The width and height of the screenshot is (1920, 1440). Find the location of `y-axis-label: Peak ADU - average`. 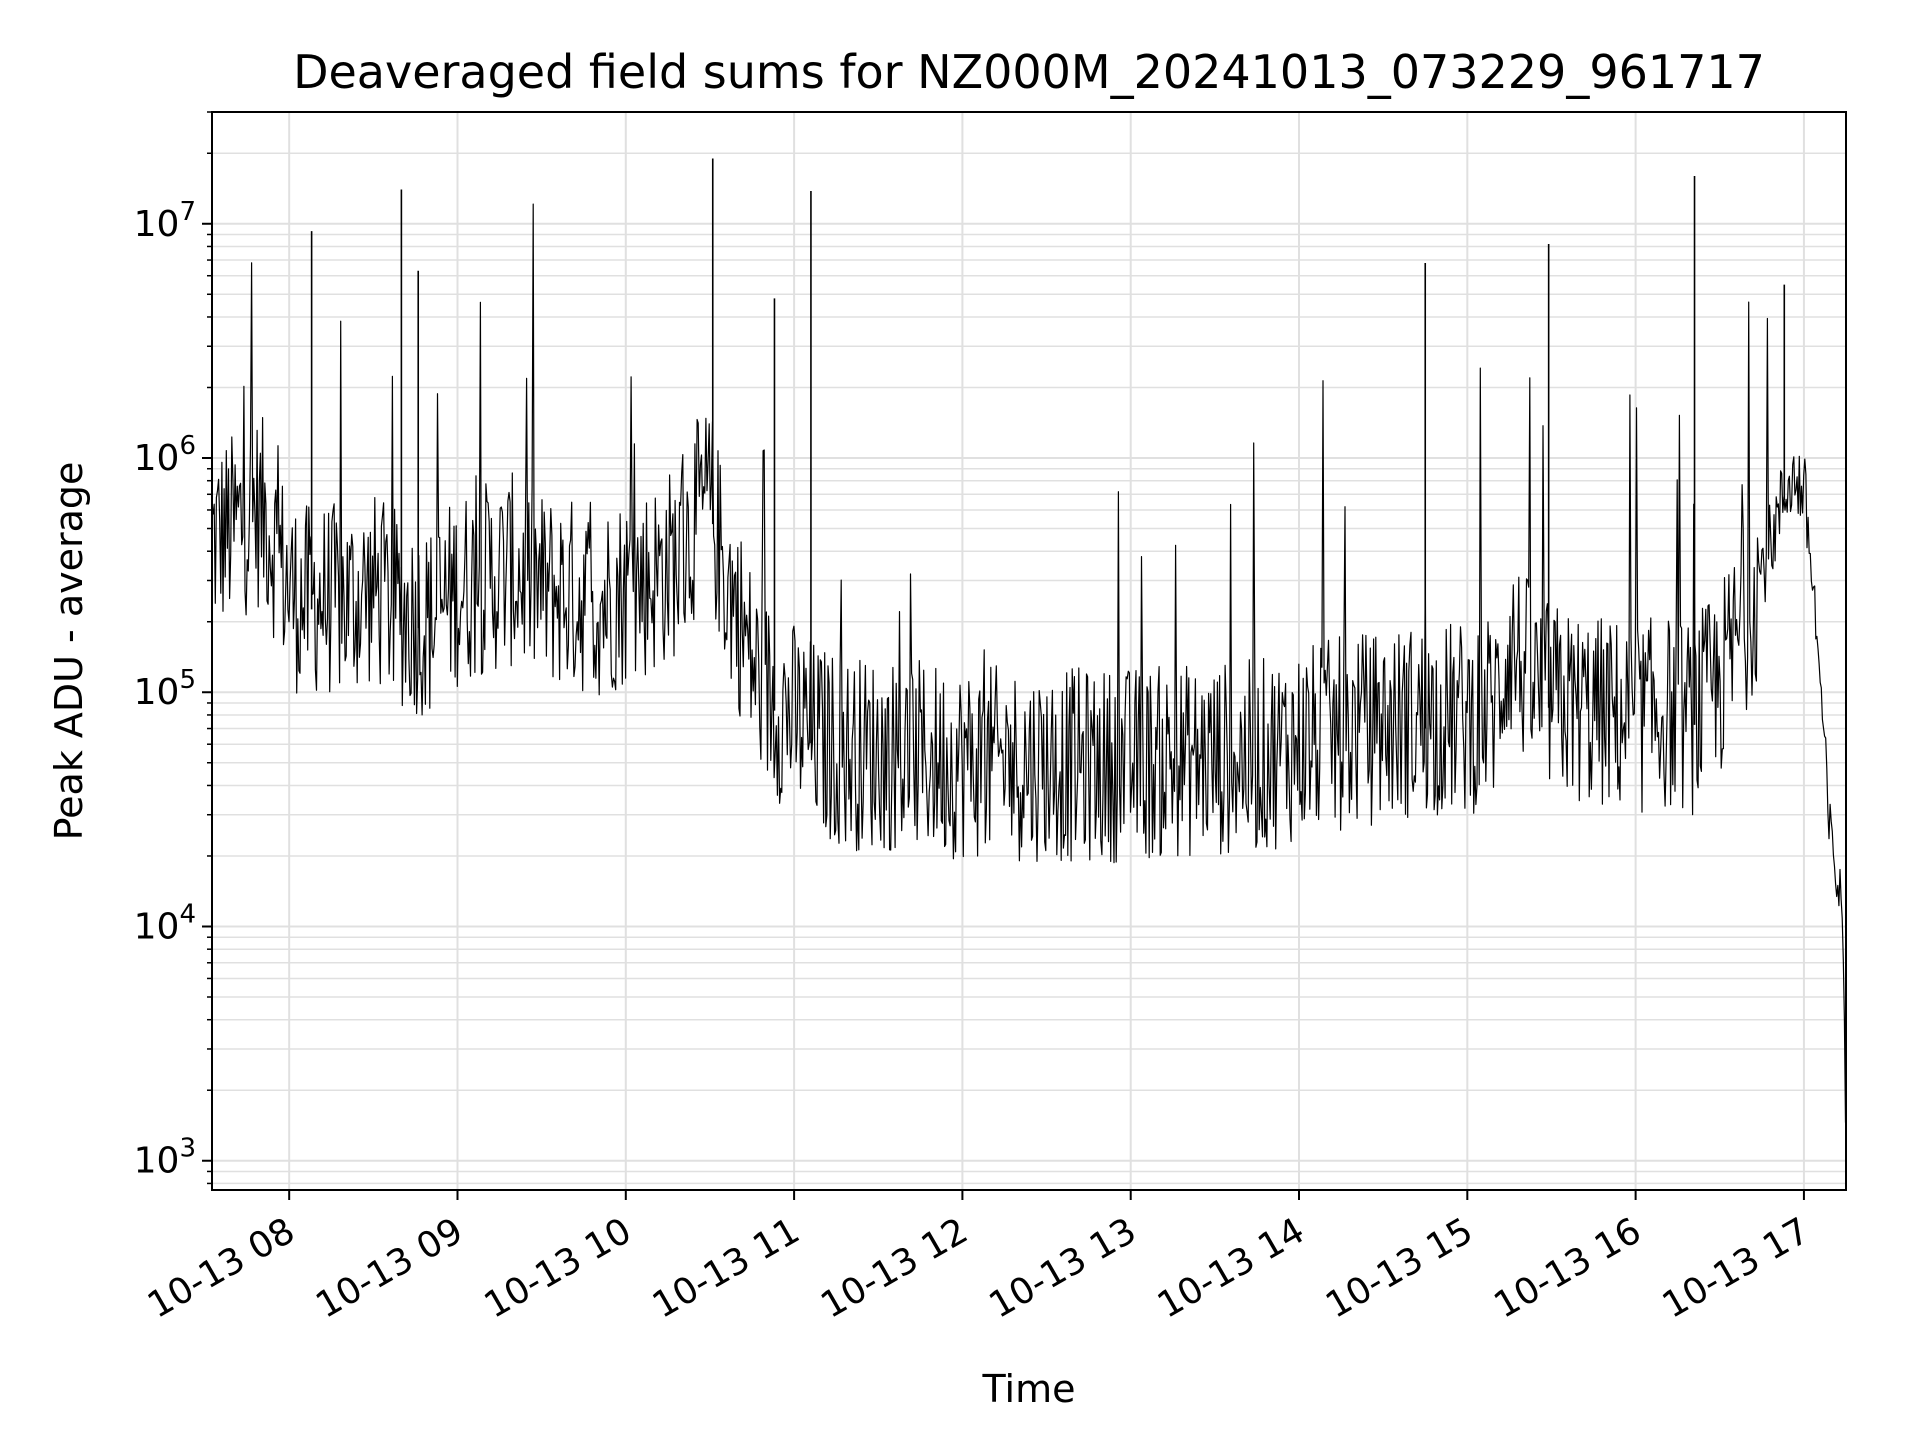

y-axis-label: Peak ADU - average is located at coordinates (69, 651).